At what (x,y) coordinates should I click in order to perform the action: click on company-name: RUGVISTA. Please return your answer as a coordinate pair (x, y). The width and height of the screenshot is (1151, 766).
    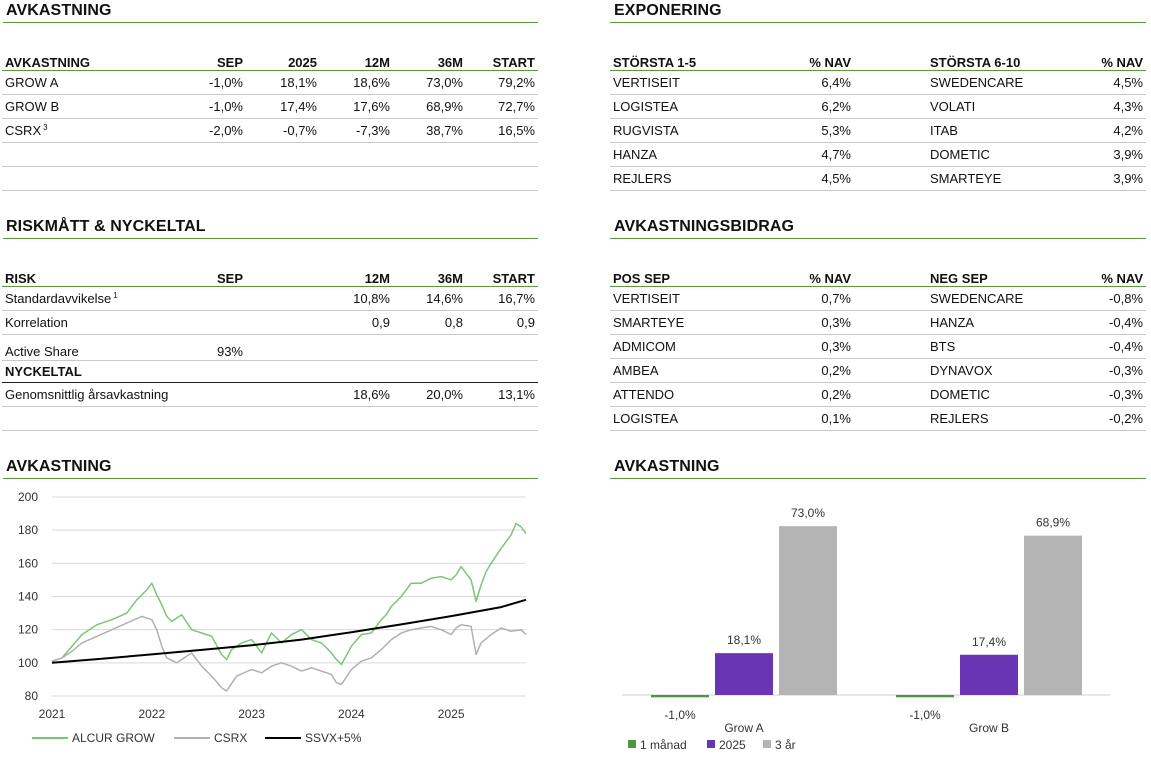
    Looking at the image, I should click on (690, 130).